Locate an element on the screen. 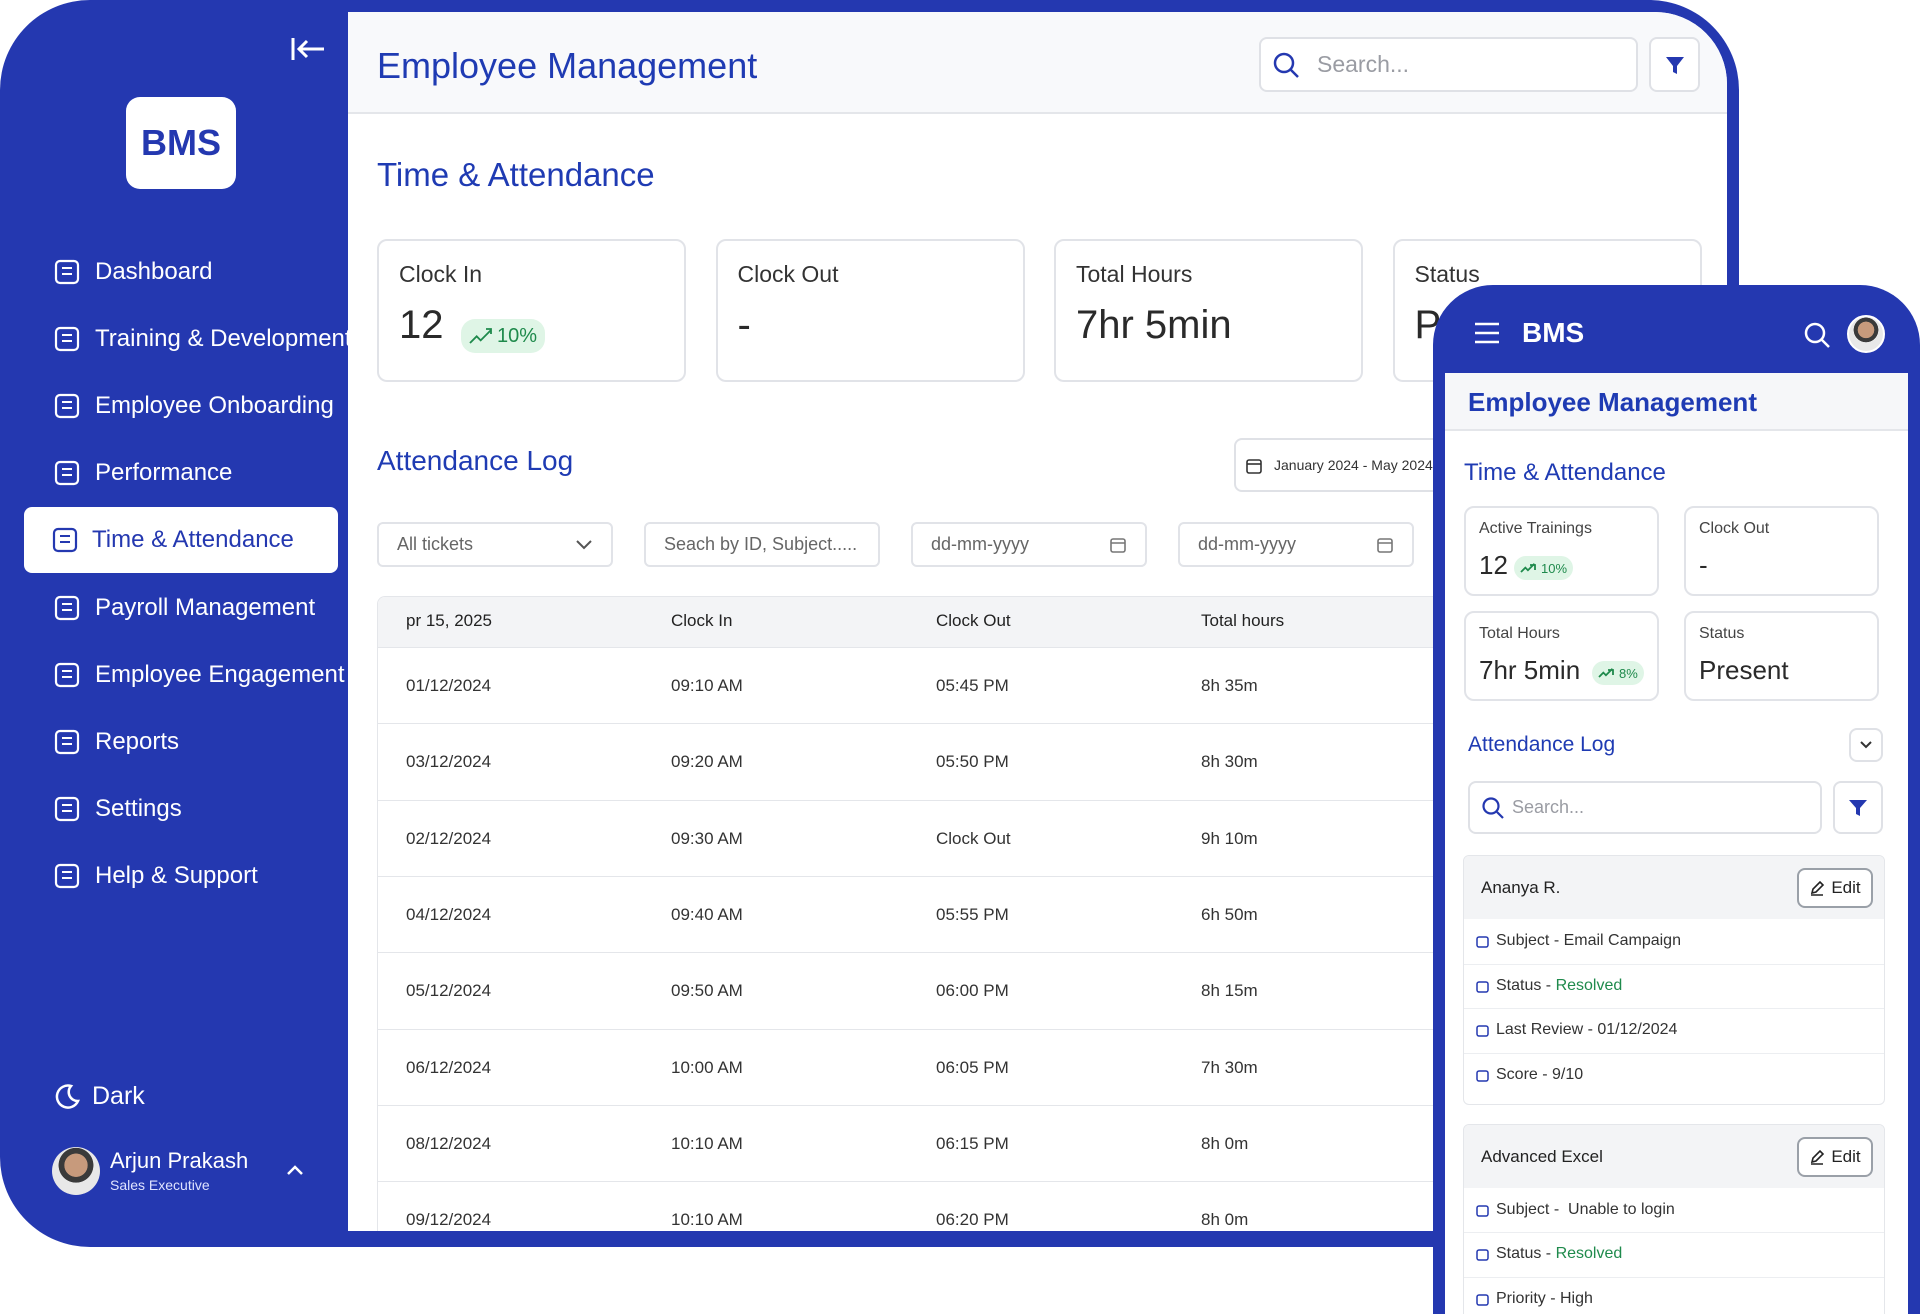 This screenshot has height=1314, width=1920. chevron-down is located at coordinates (1866, 745).